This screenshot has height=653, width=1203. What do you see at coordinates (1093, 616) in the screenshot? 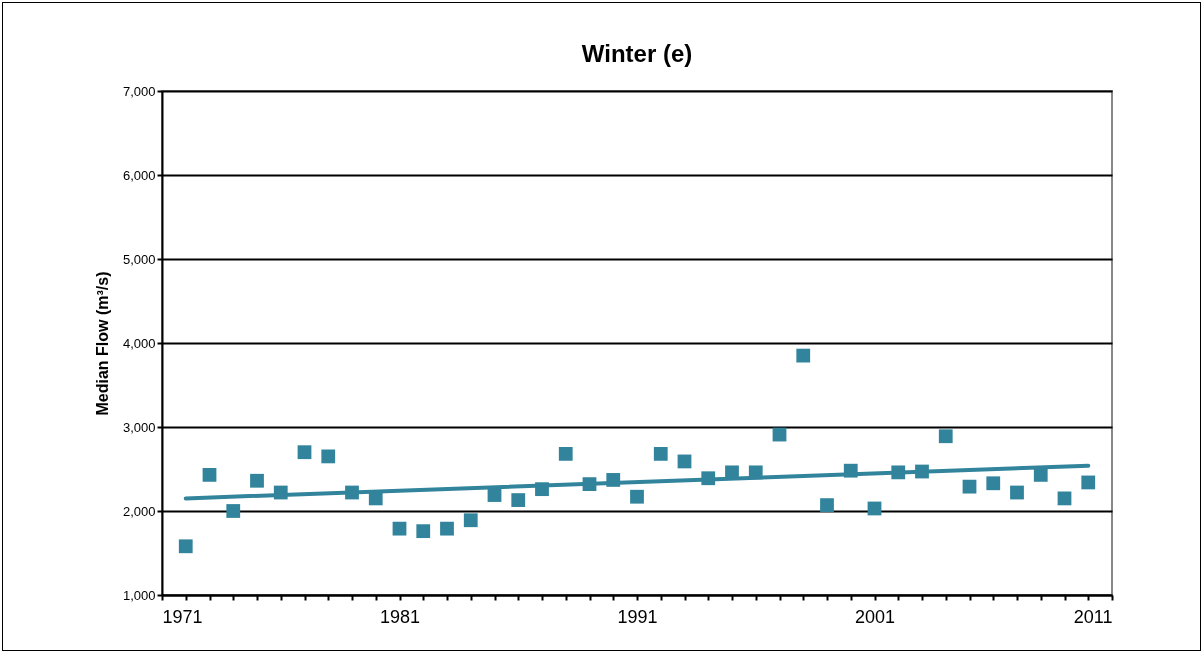
I see `x-tick-label: 2011` at bounding box center [1093, 616].